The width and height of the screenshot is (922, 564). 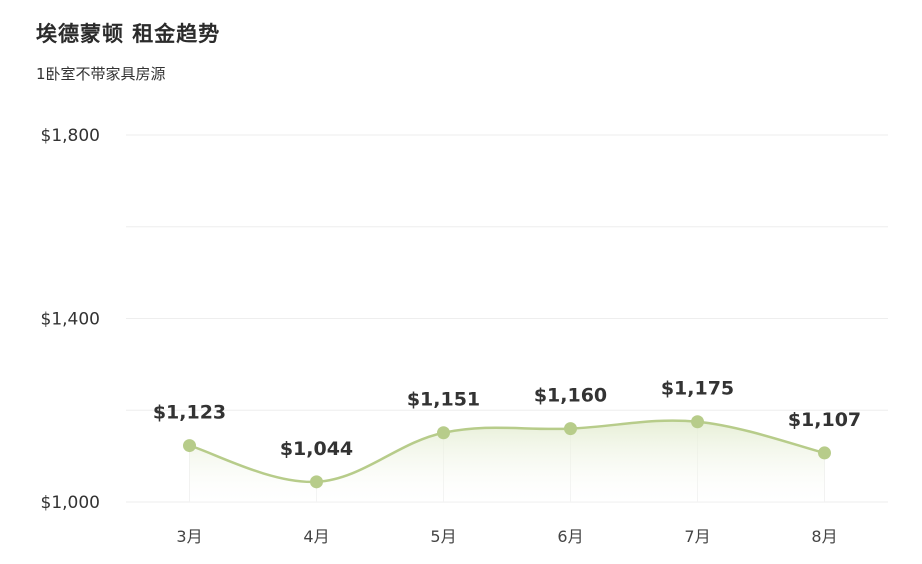 I want to click on area-layer, so click(x=507, y=461).